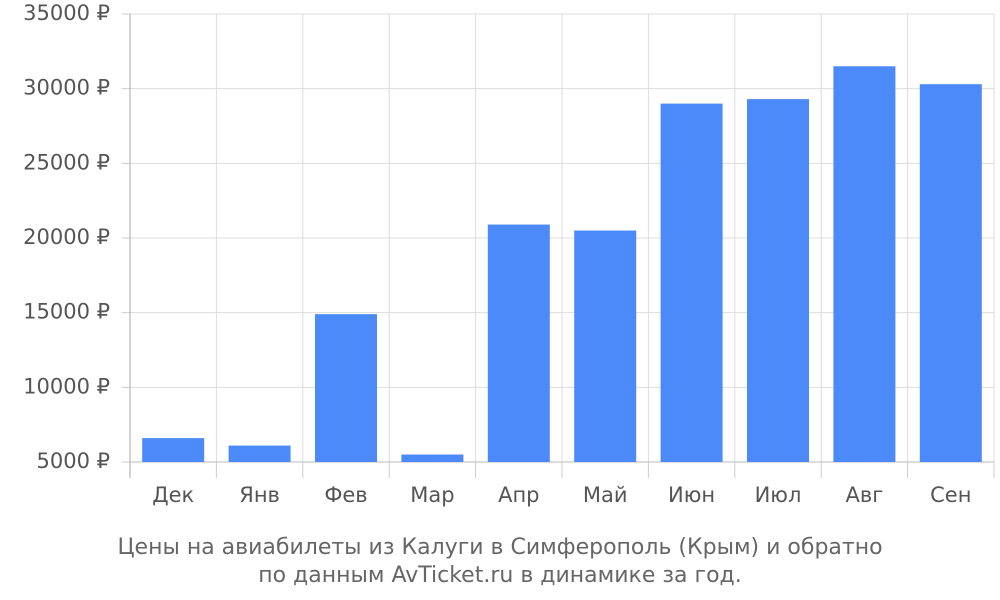 Image resolution: width=1000 pixels, height=600 pixels. Describe the element at coordinates (345, 495) in the screenshot. I see `x-tick-label: Фев` at that location.